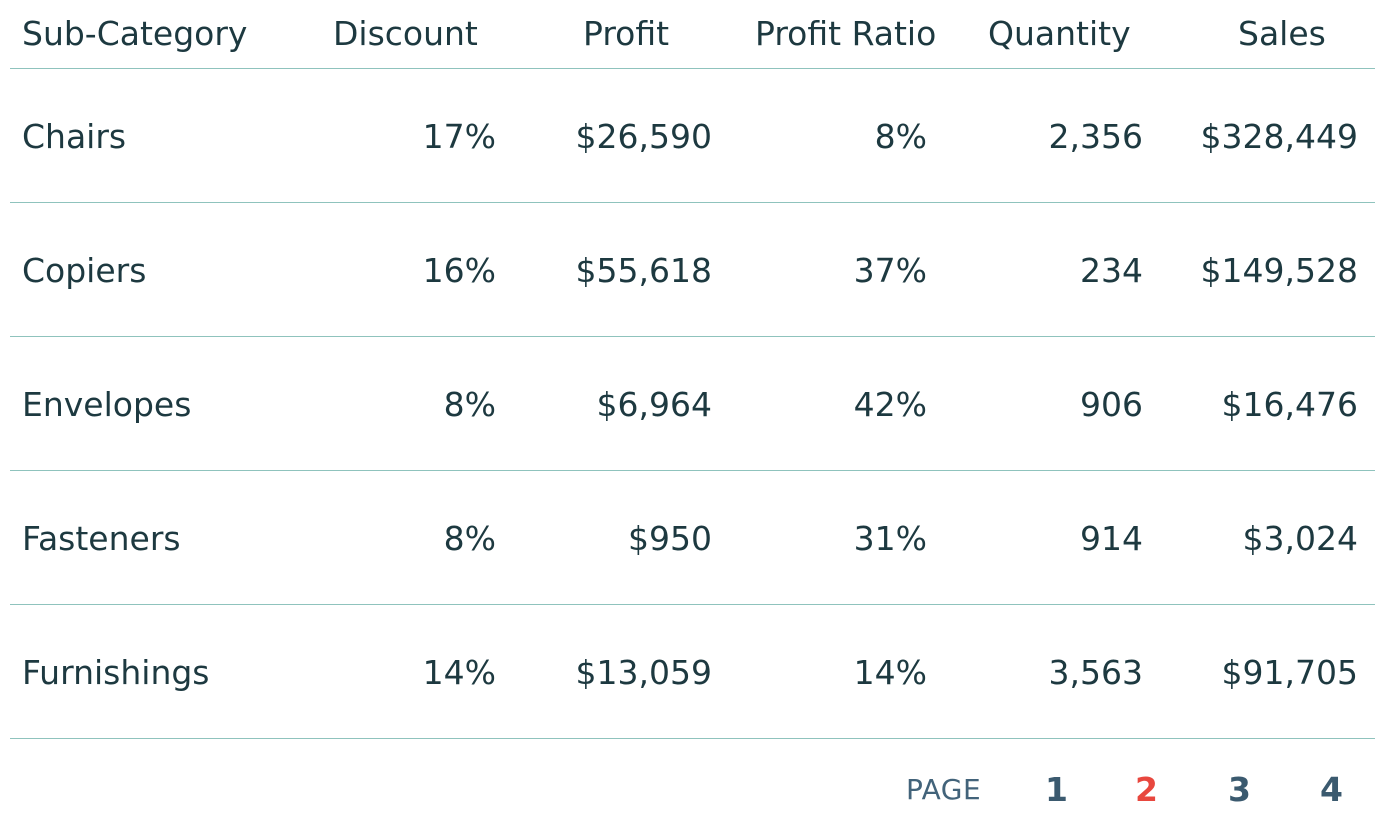  What do you see at coordinates (643, 672) in the screenshot?
I see `cell-profit: $13,059` at bounding box center [643, 672].